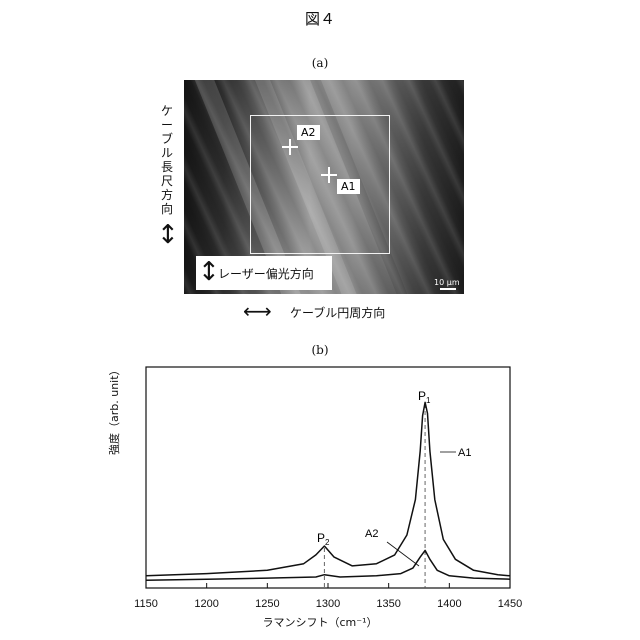  I want to click on peak-p1-label: P1, so click(424, 397).